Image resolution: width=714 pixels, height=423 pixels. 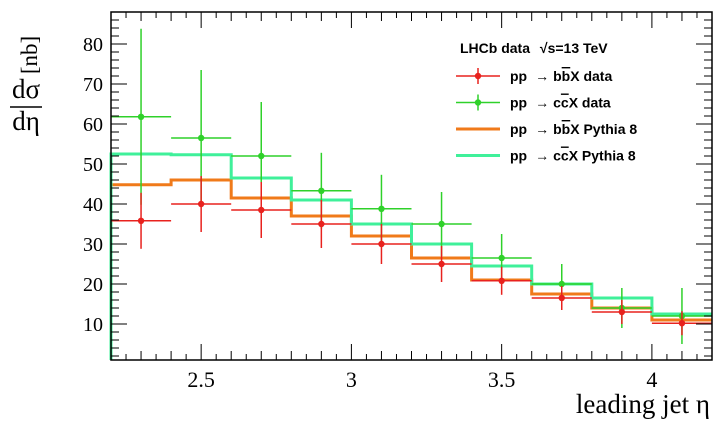 I want to click on y-axis-denominator: dη, so click(x=26, y=121).